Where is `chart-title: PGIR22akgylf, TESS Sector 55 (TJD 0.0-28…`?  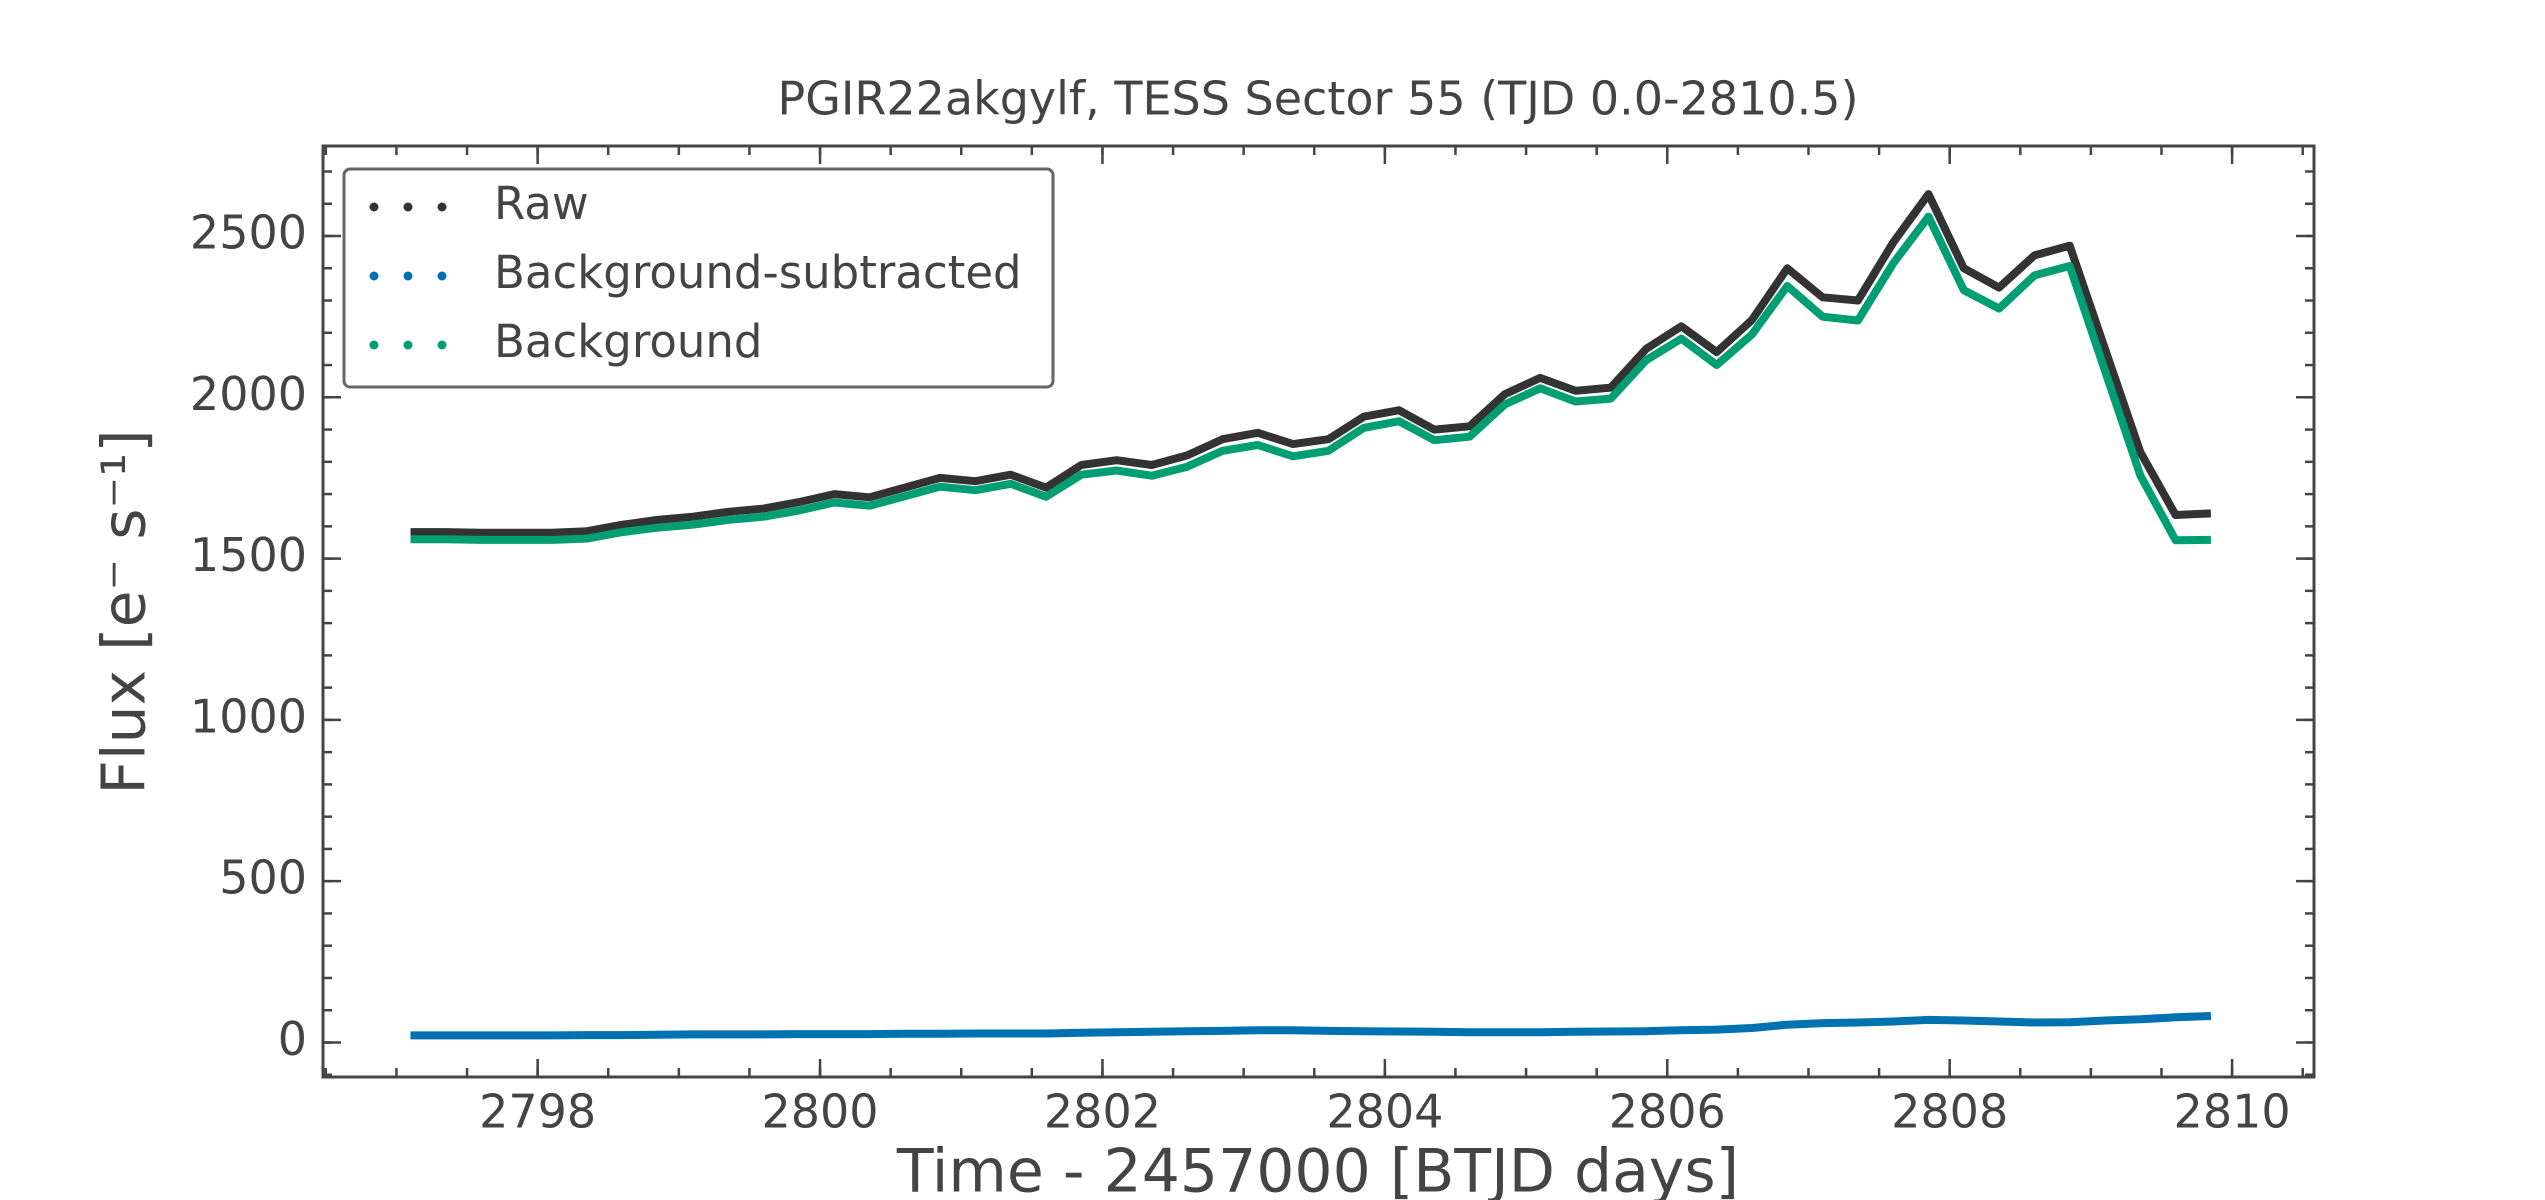
chart-title: PGIR22akgylf, TESS Sector 55 (TJD 0.0-28… is located at coordinates (1317, 99).